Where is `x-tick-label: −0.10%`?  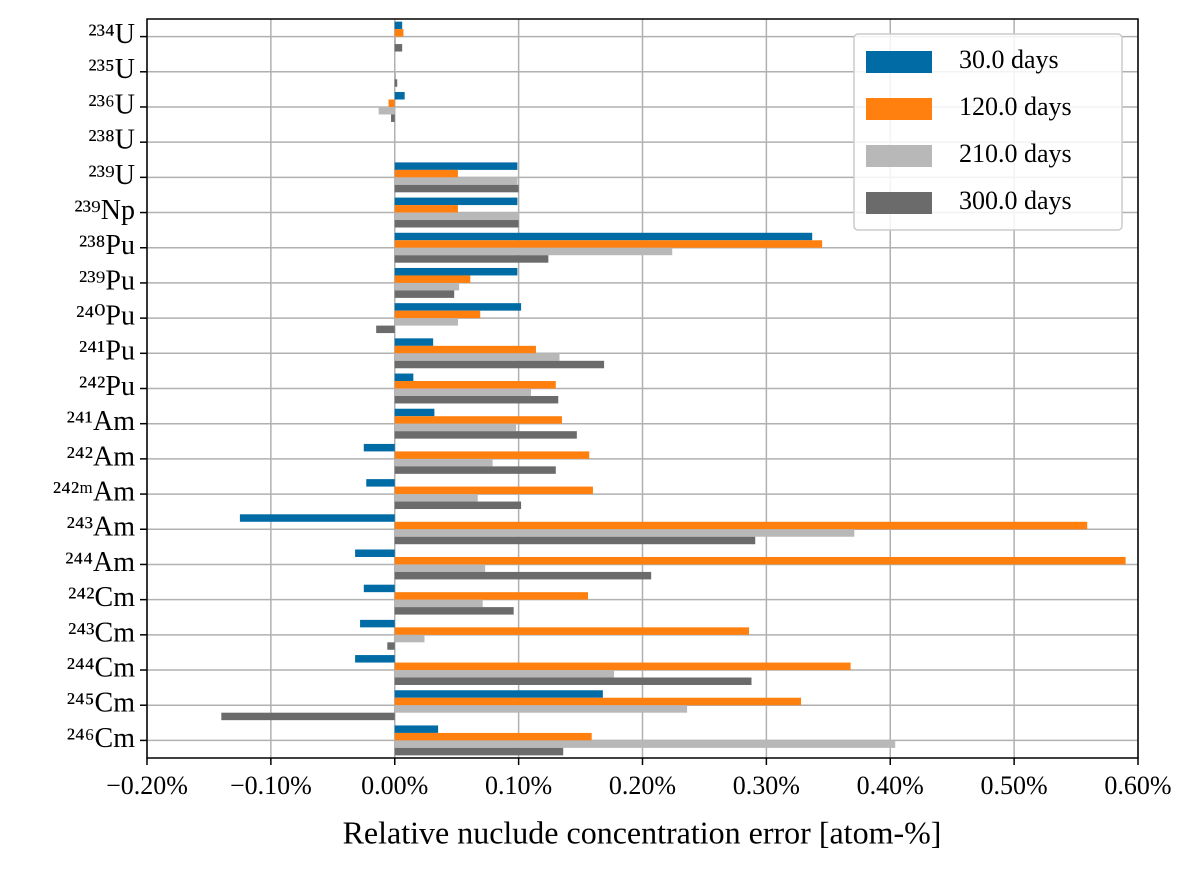 x-tick-label: −0.10% is located at coordinates (271, 785).